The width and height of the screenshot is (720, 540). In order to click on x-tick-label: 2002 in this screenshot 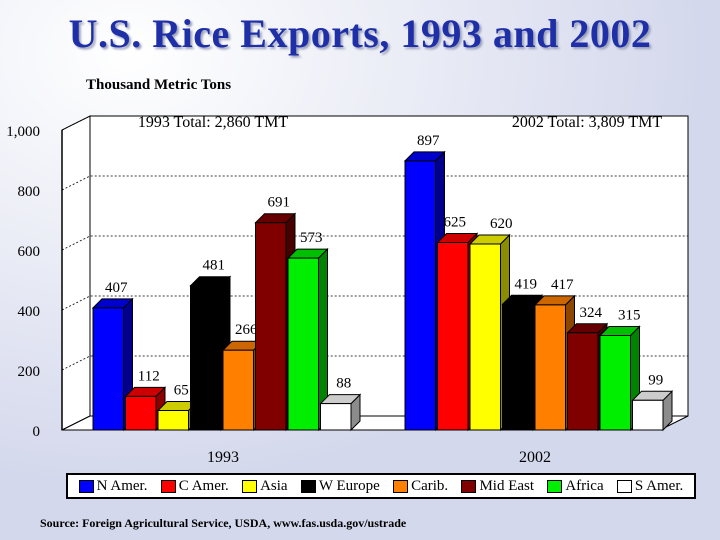, I will do `click(535, 457)`.